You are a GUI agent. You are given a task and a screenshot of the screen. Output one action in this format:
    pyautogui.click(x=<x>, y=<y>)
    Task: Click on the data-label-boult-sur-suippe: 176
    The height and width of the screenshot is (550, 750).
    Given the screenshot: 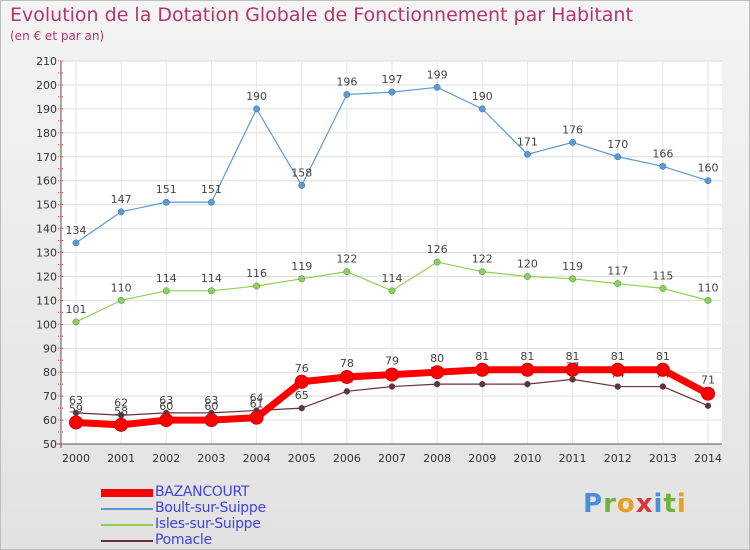 What is the action you would take?
    pyautogui.click(x=572, y=129)
    